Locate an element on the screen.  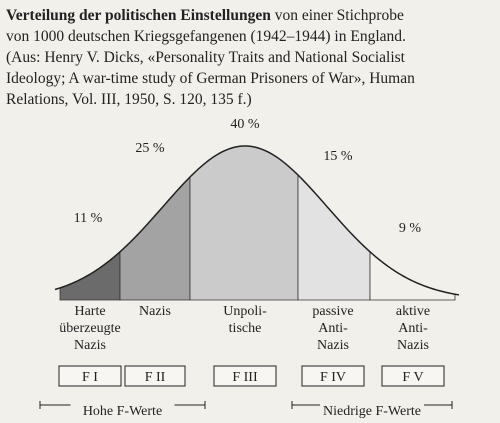
percent-label: 40 % is located at coordinates (245, 124).